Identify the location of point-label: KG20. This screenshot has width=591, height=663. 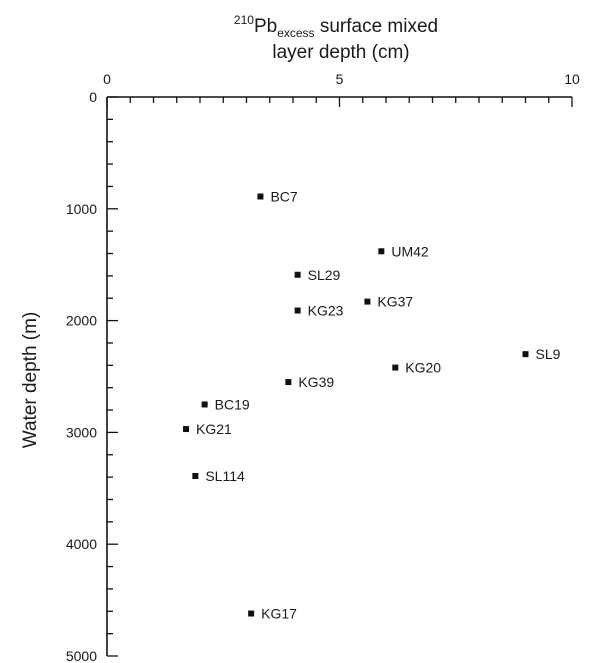
(423, 368).